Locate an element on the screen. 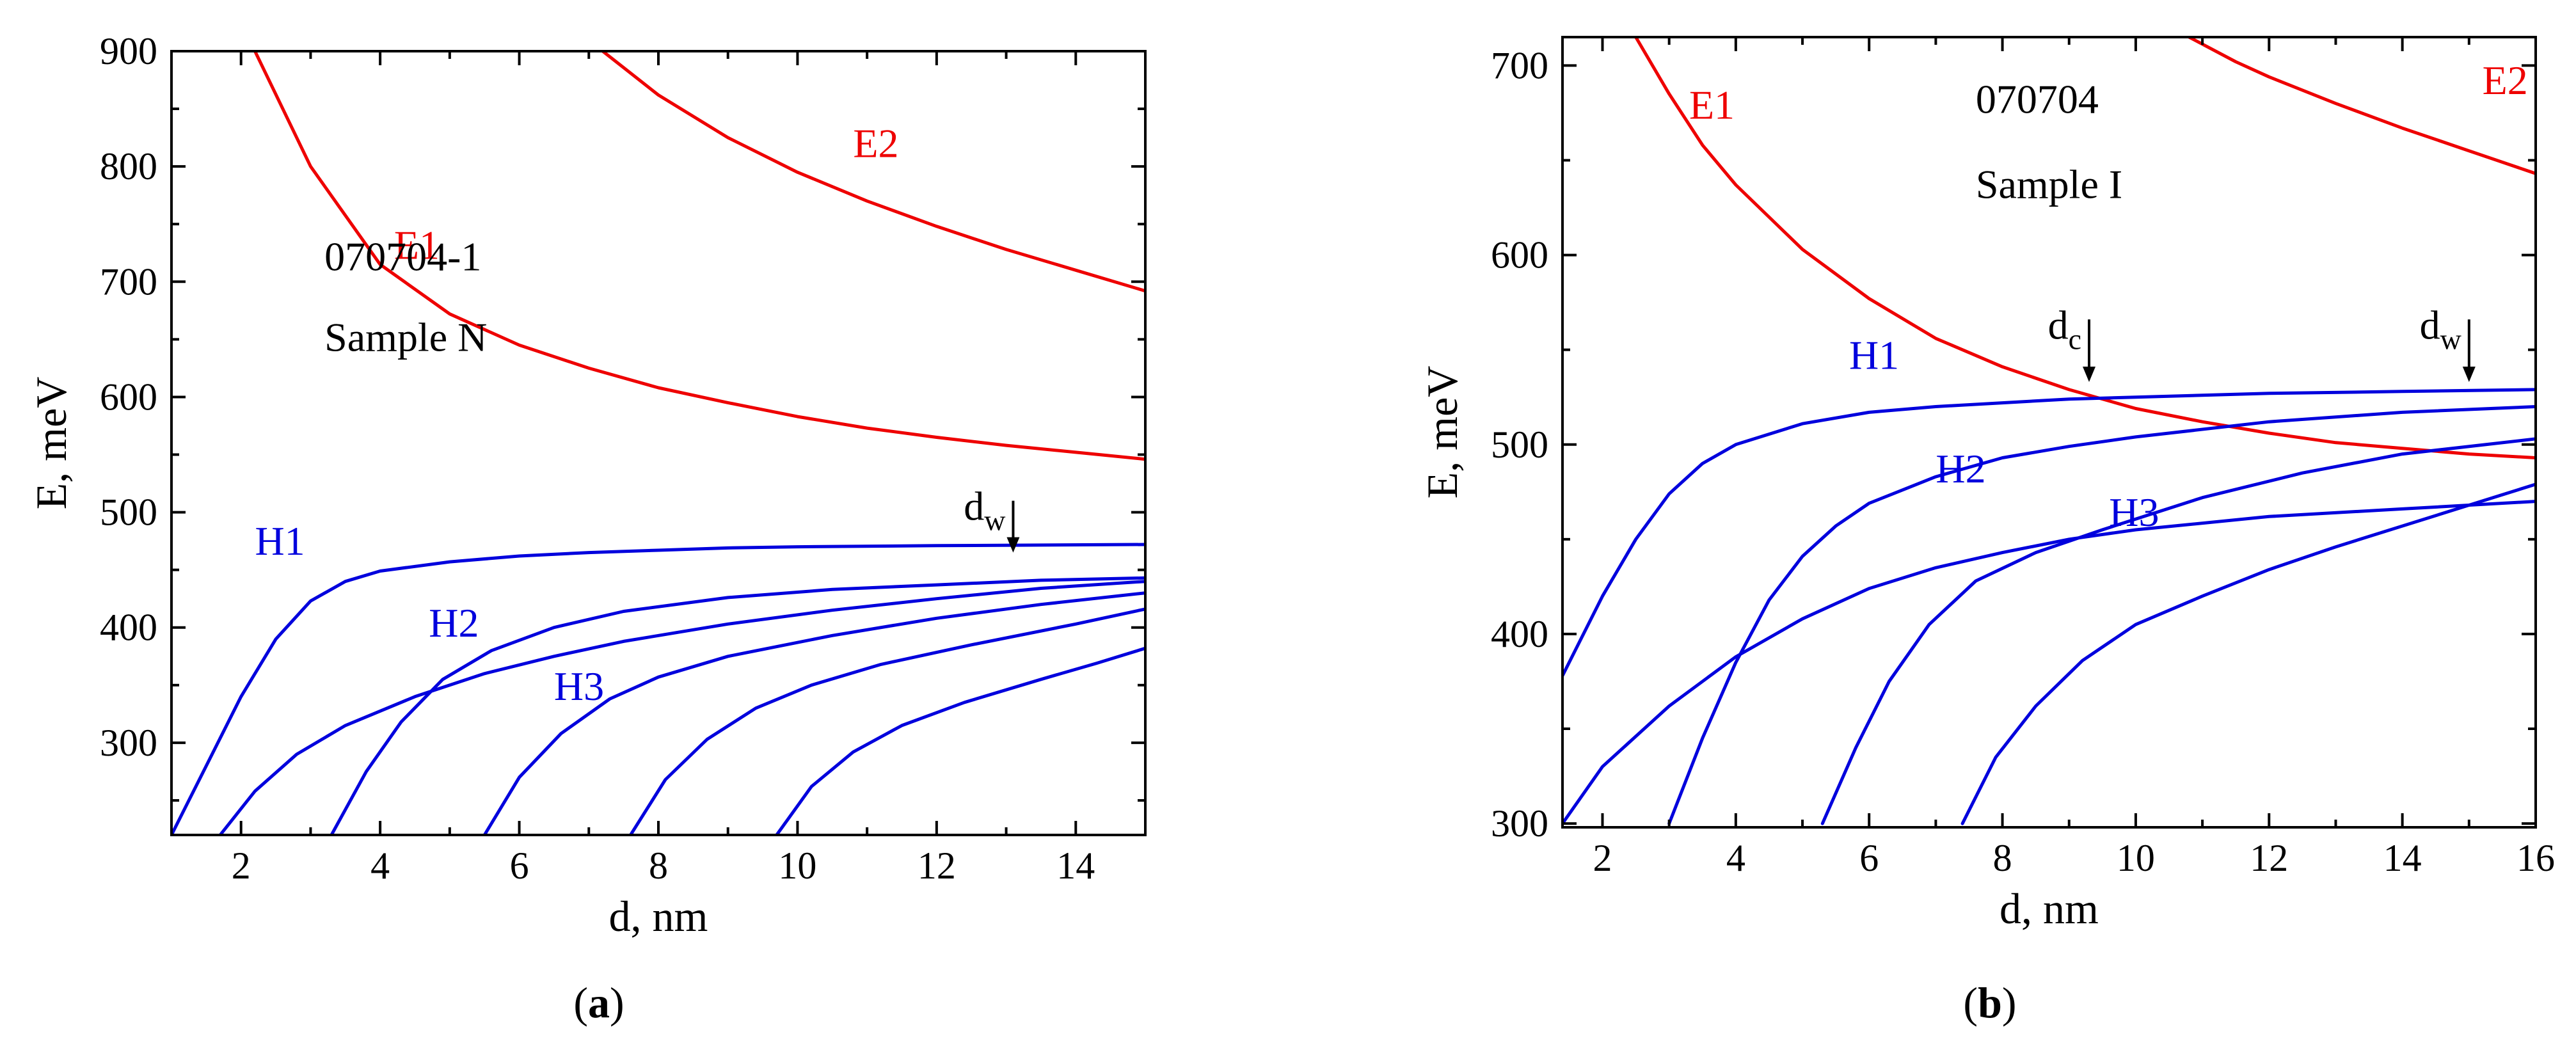 Image resolution: width=2576 pixels, height=1041 pixels. panel-label: (a) is located at coordinates (598, 1002).